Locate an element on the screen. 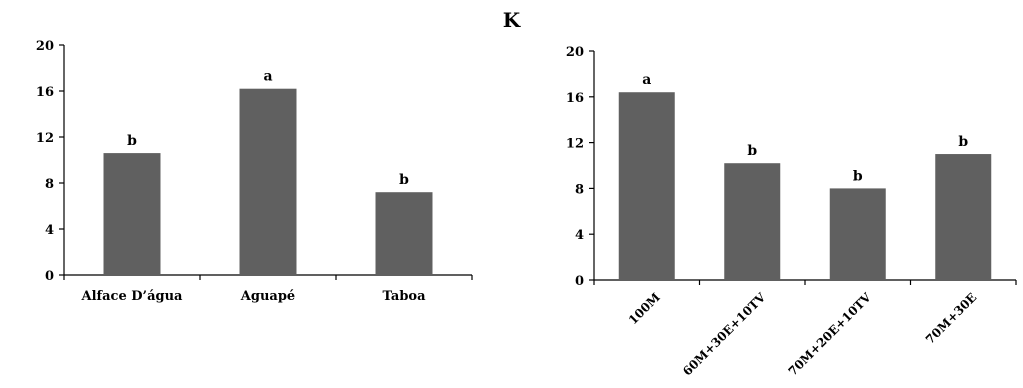  figure-title: K is located at coordinates (511, 20).